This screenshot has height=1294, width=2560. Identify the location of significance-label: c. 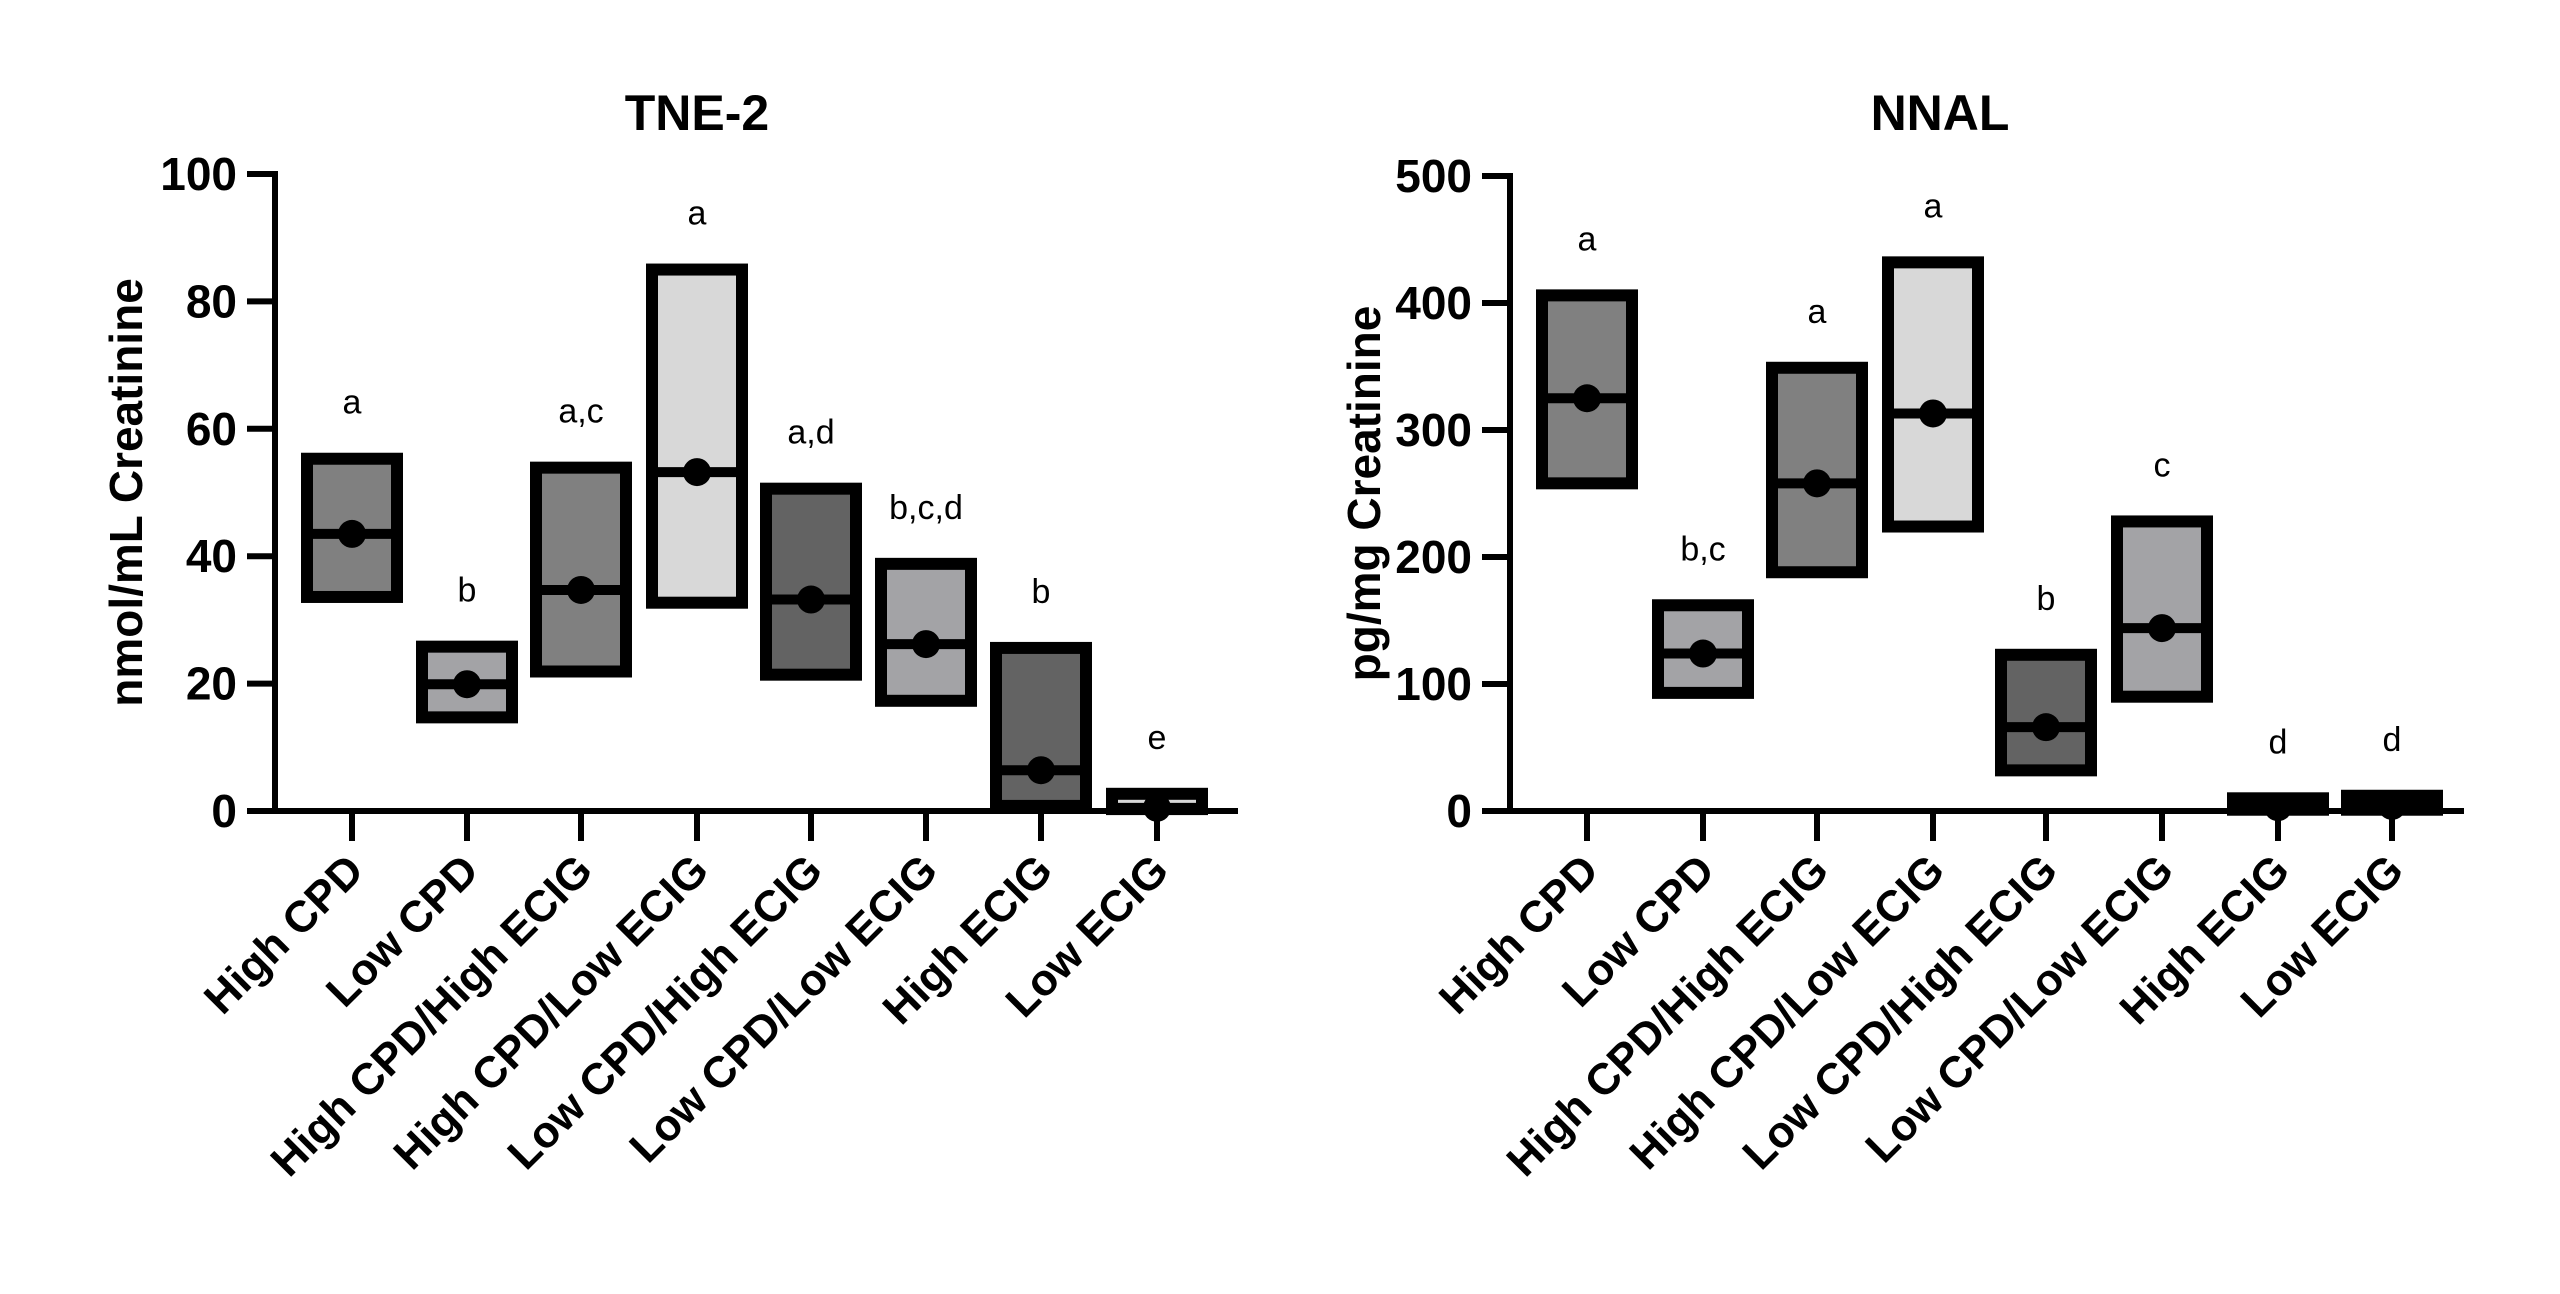
(2162, 465).